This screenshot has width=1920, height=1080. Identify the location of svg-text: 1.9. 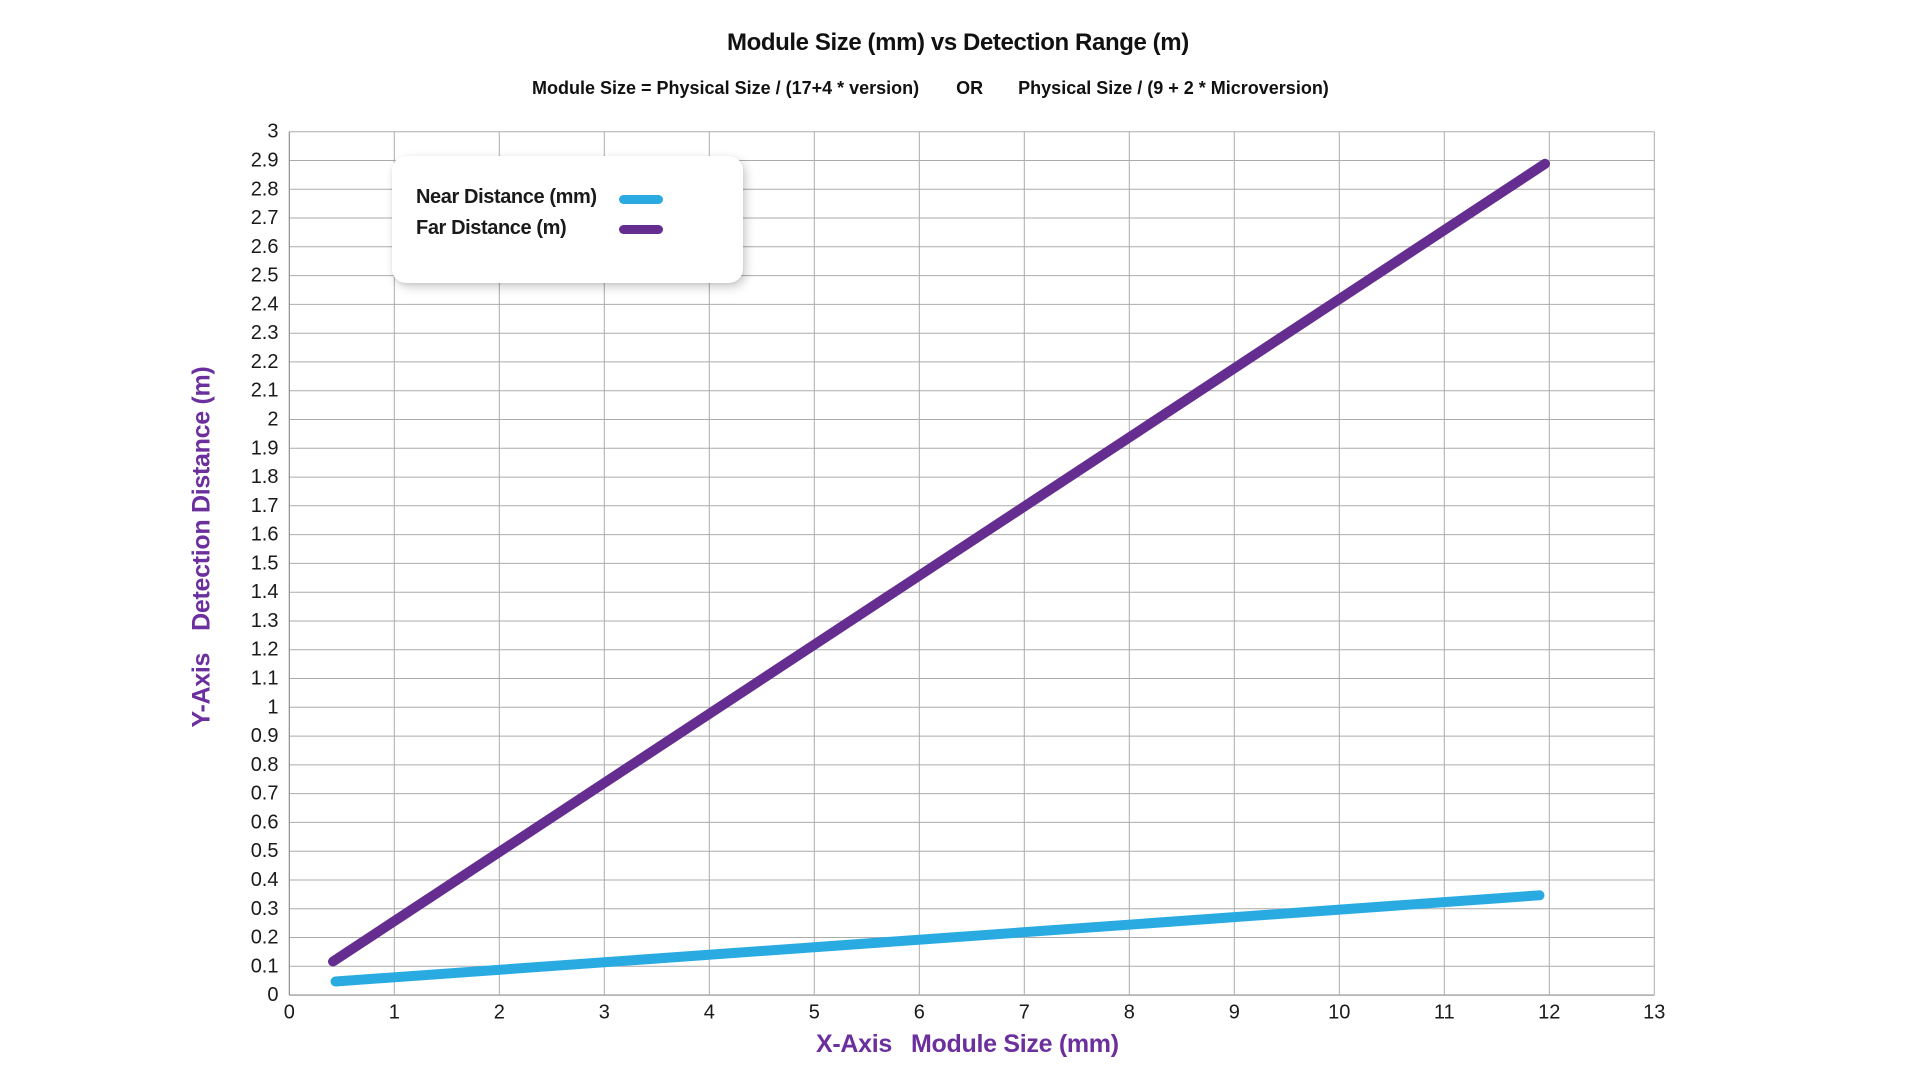
(265, 448).